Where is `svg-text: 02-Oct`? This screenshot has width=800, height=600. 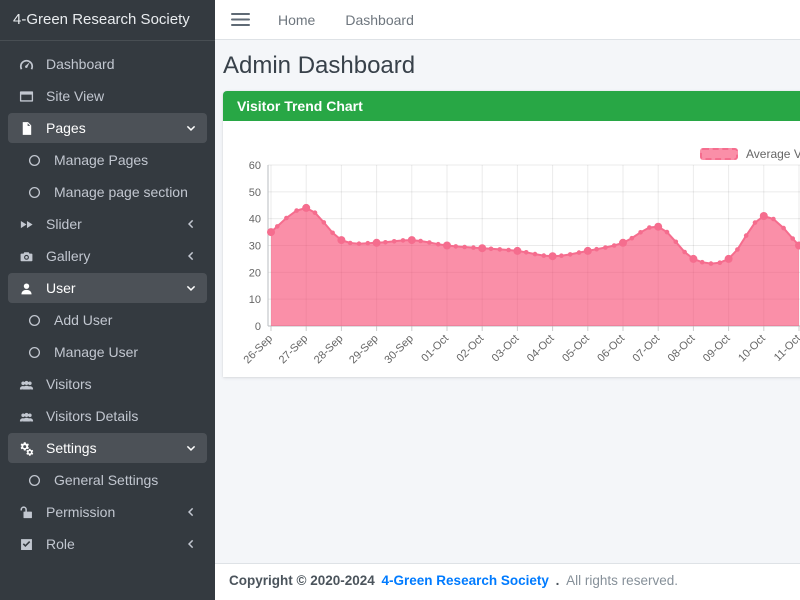
svg-text: 02-Oct is located at coordinates (470, 349).